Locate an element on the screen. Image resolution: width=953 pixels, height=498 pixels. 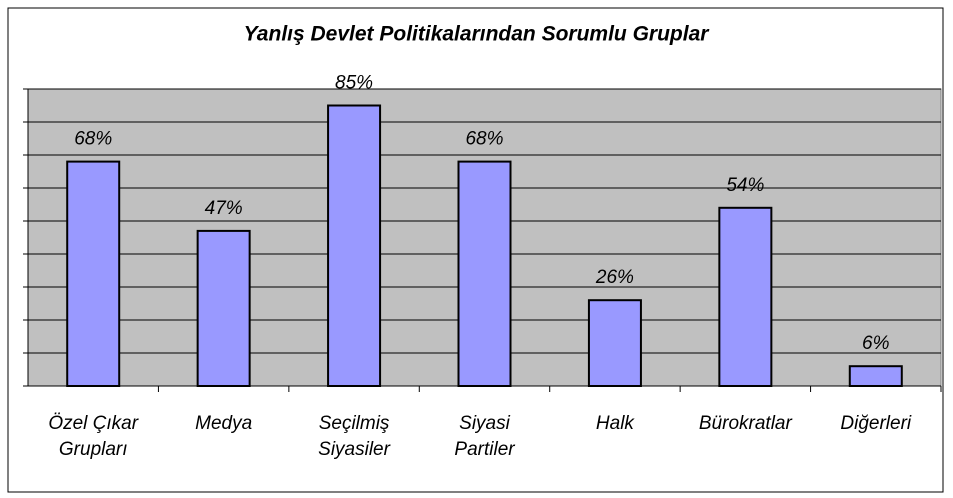
x-tick-label: Diğerleri is located at coordinates (876, 423).